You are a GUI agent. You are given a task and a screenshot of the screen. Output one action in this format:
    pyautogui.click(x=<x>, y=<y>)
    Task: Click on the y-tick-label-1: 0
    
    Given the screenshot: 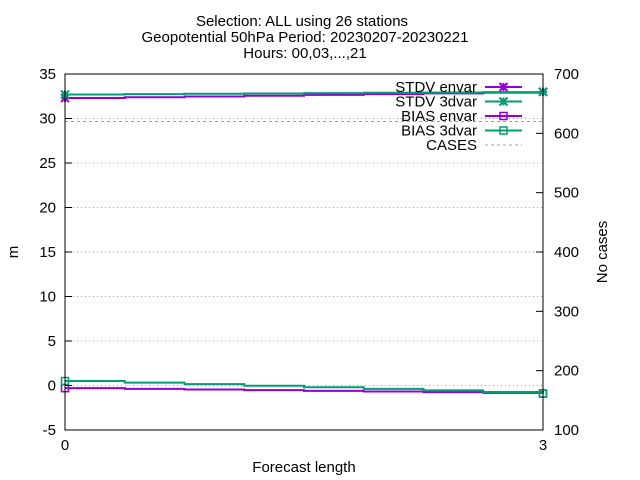 What is the action you would take?
    pyautogui.click(x=52, y=386)
    